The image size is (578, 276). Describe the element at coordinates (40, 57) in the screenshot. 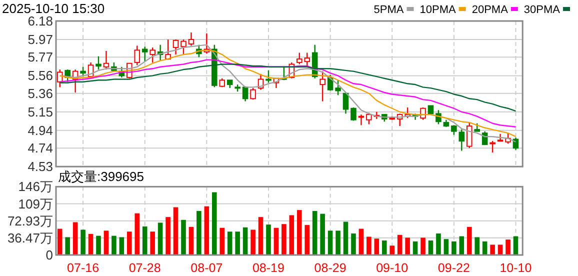

I see `y-tick-label: 5.77` at that location.